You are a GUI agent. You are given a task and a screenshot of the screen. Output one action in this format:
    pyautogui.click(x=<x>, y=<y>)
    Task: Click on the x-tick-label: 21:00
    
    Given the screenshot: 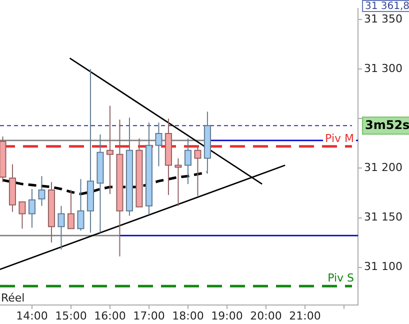 What is the action you would take?
    pyautogui.click(x=305, y=315)
    